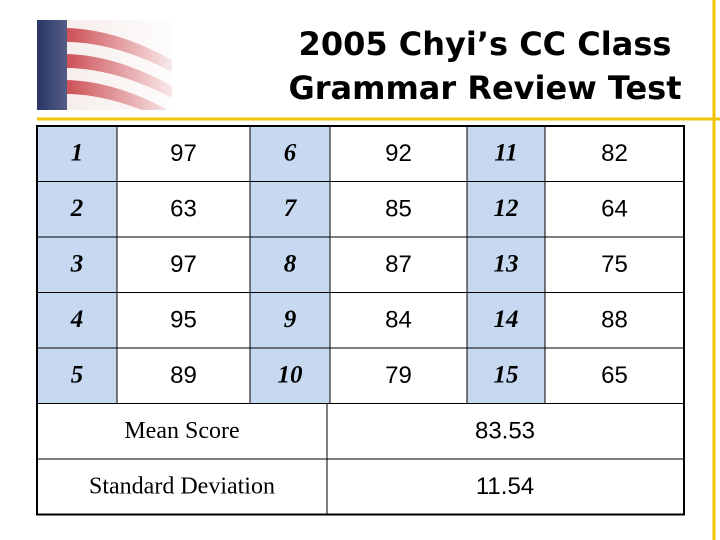 This screenshot has height=540, width=720. What do you see at coordinates (485, 44) in the screenshot?
I see `title: 2005 Chyi’s CC Class` at bounding box center [485, 44].